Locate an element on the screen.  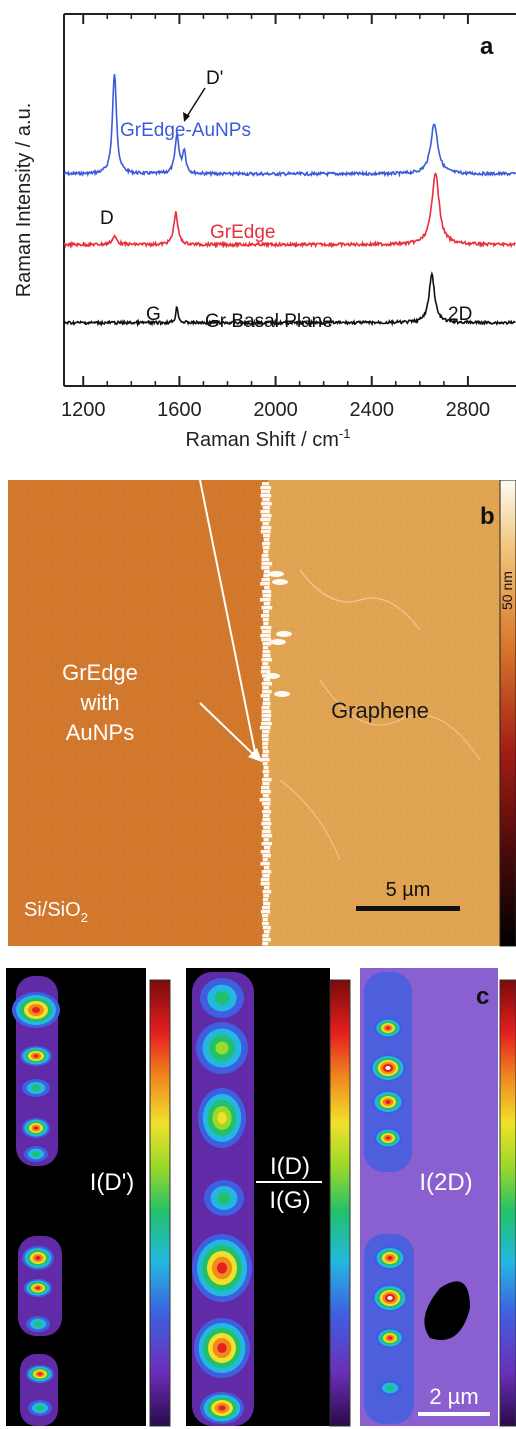
colorbar-label: 50 nm is located at coordinates (507, 590).